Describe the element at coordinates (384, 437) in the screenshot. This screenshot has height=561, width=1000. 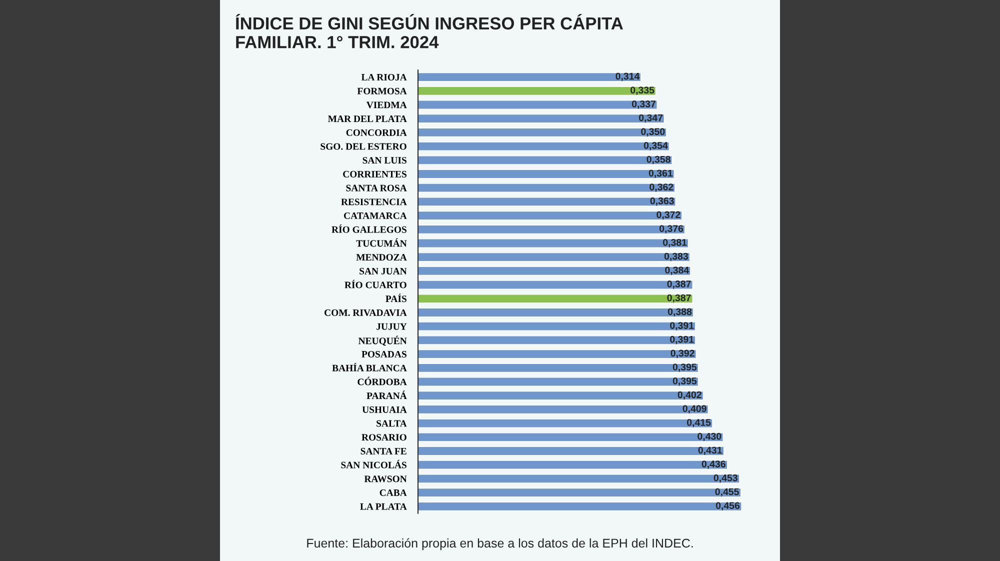
I see `y-tick-label: ROSARIO` at that location.